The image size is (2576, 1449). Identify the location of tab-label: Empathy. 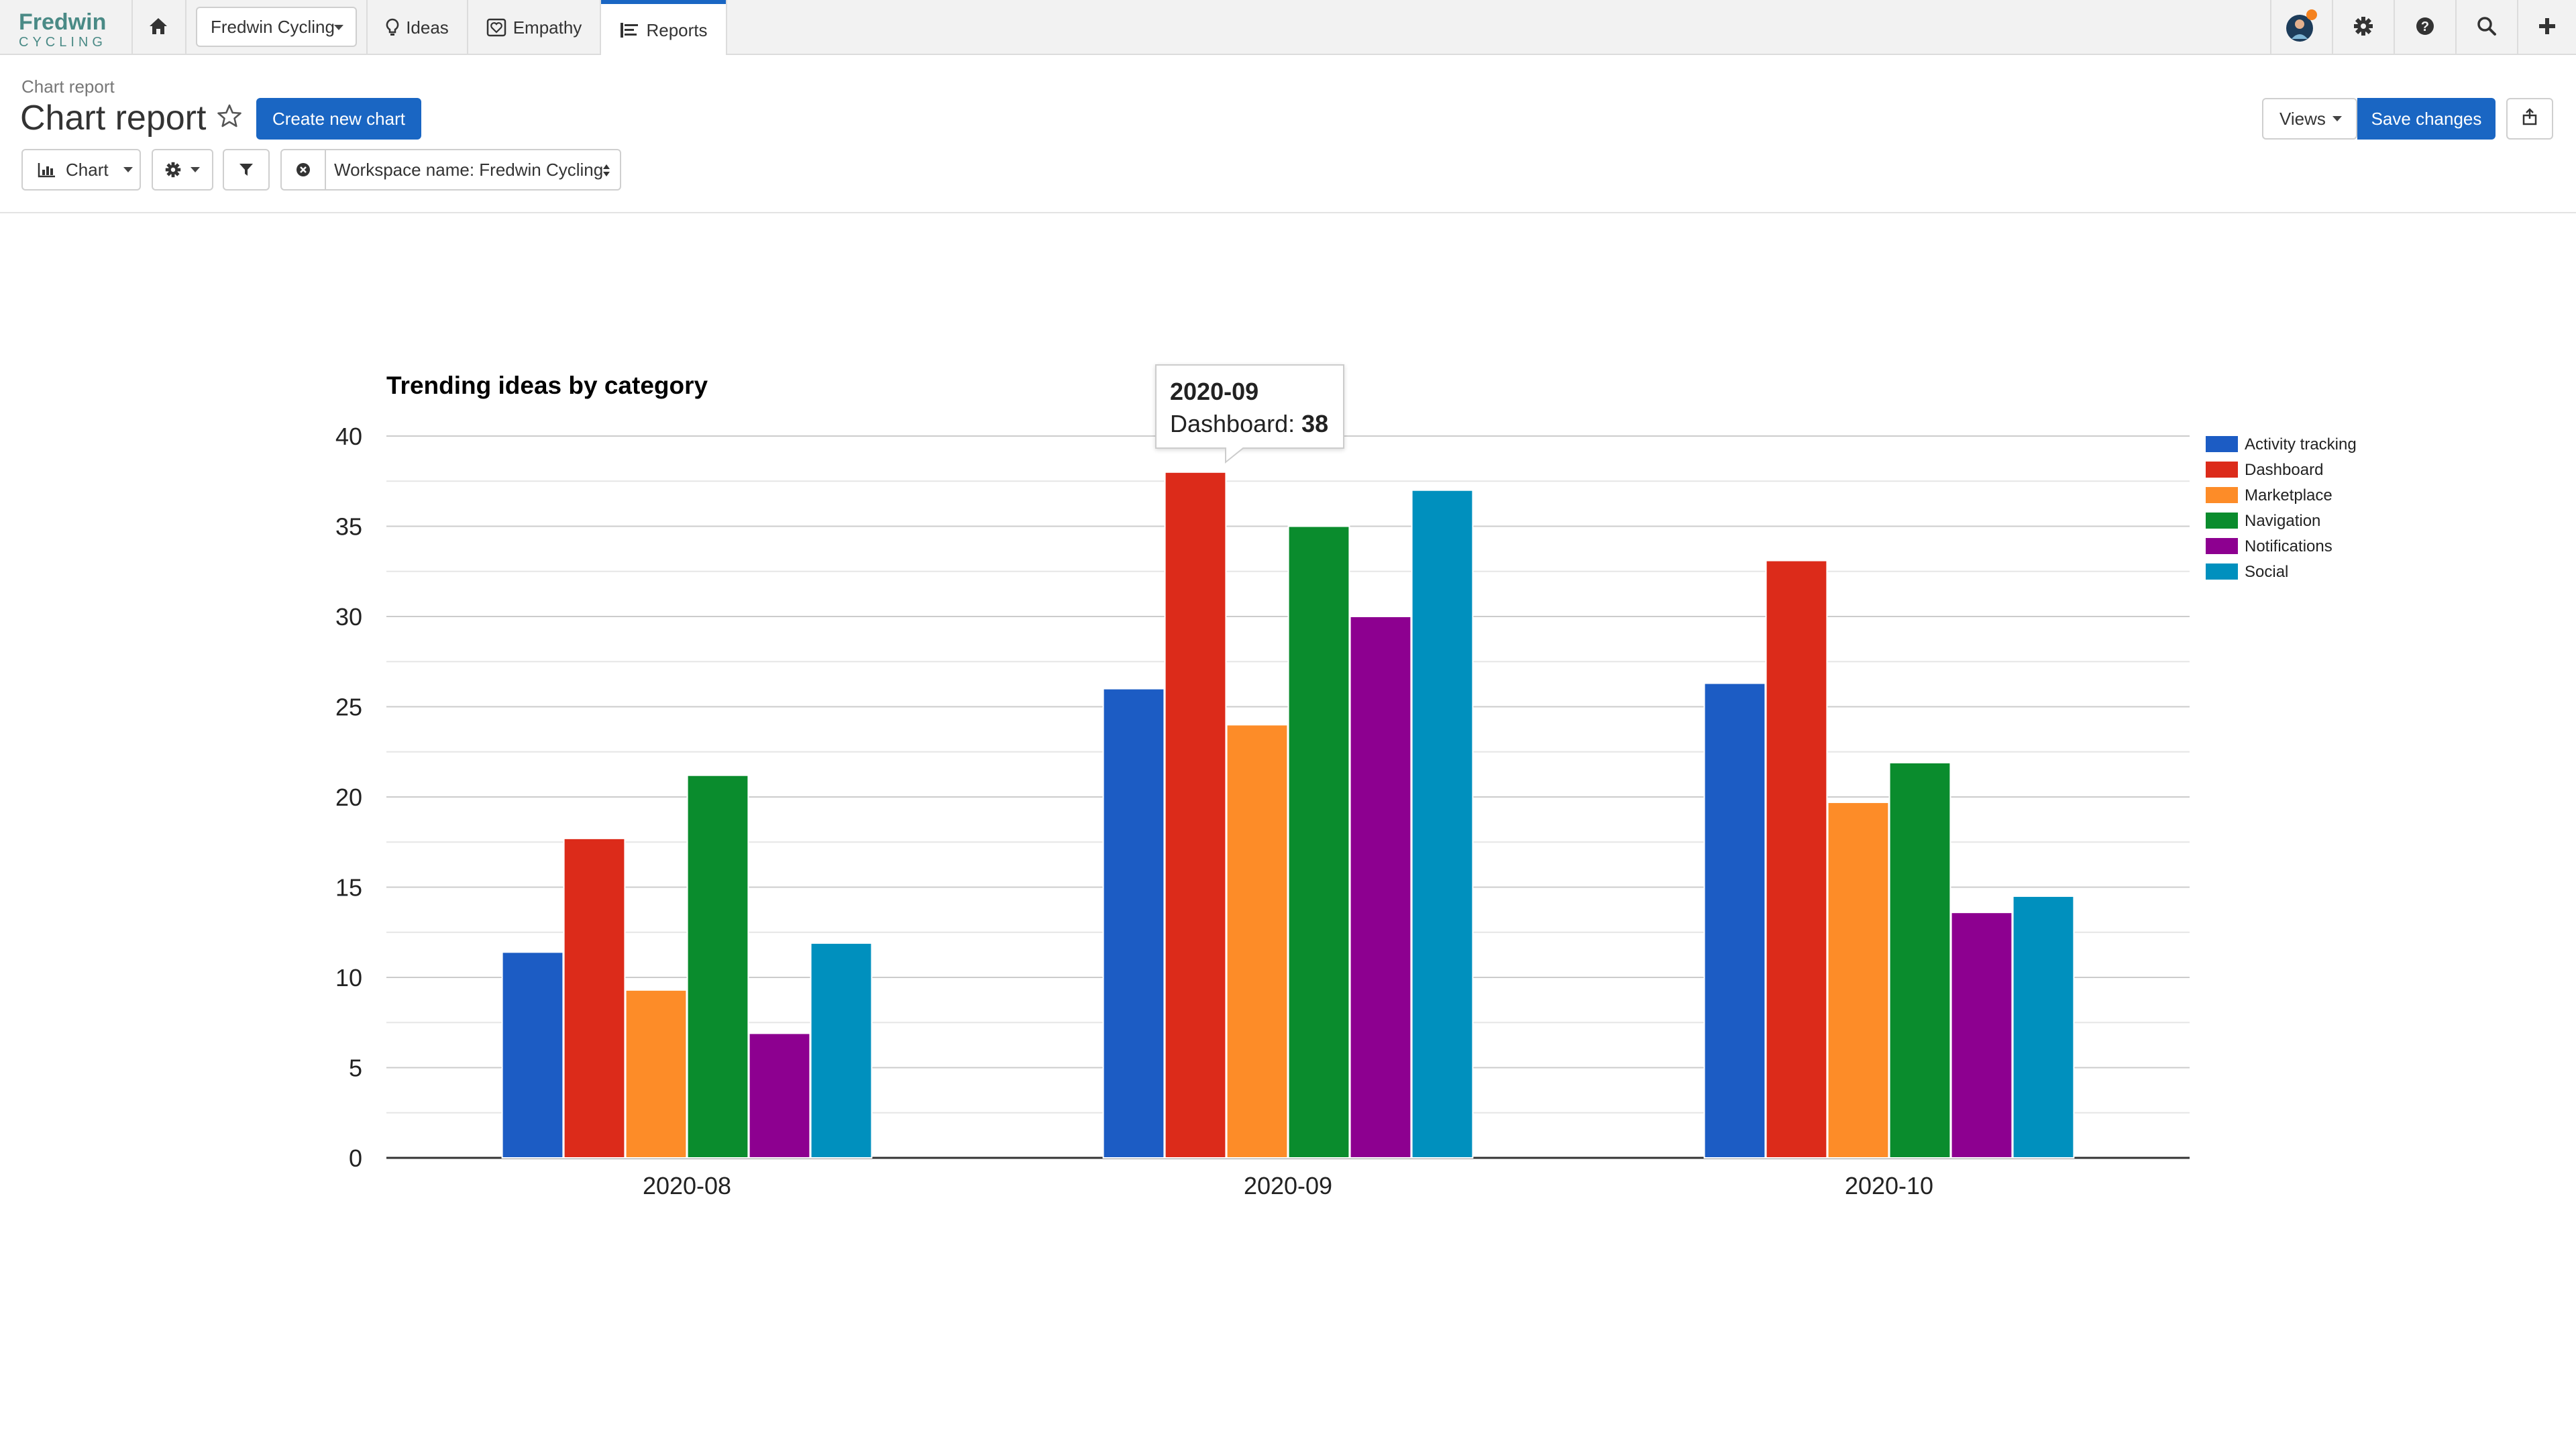
(547, 27).